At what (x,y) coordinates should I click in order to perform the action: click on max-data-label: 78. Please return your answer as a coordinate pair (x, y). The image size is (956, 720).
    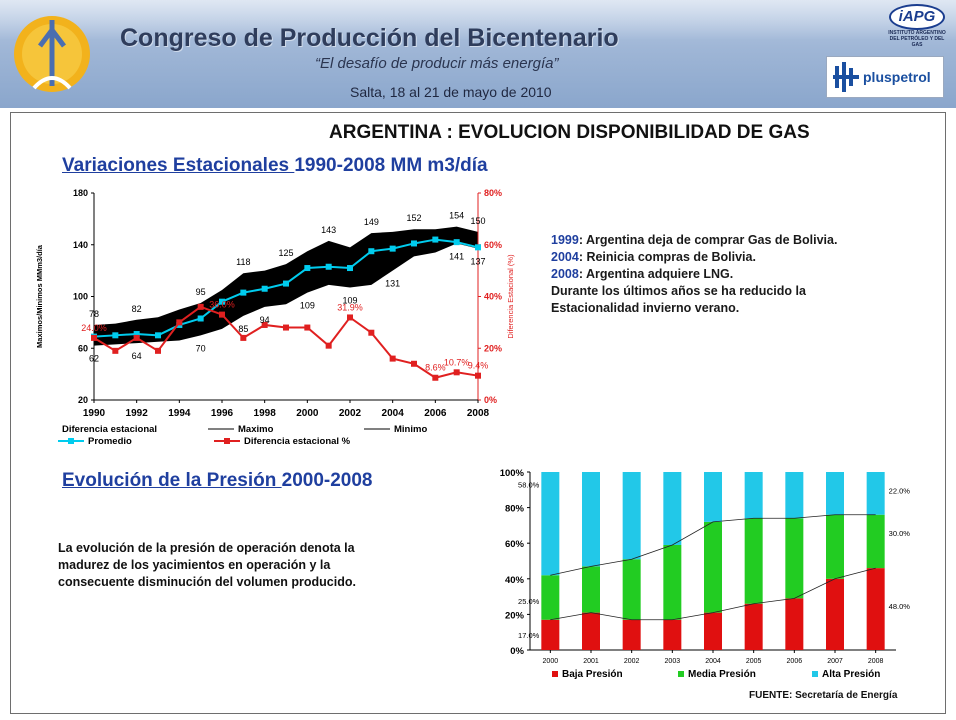
    Looking at the image, I should click on (94, 314).